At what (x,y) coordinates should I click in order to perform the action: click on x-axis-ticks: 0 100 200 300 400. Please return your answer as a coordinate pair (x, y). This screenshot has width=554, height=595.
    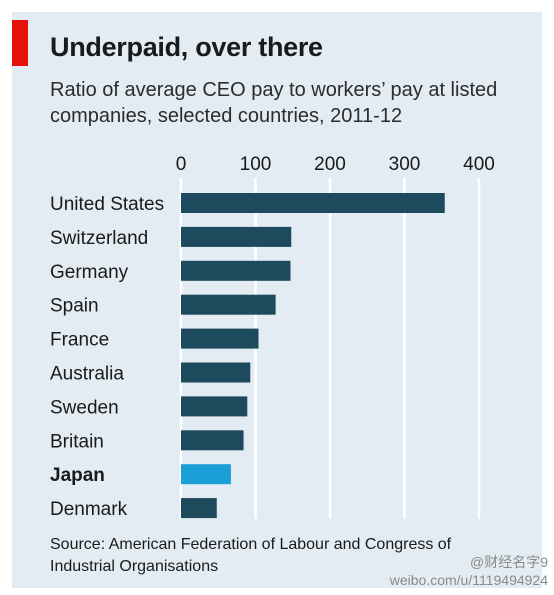
    Looking at the image, I should click on (335, 164).